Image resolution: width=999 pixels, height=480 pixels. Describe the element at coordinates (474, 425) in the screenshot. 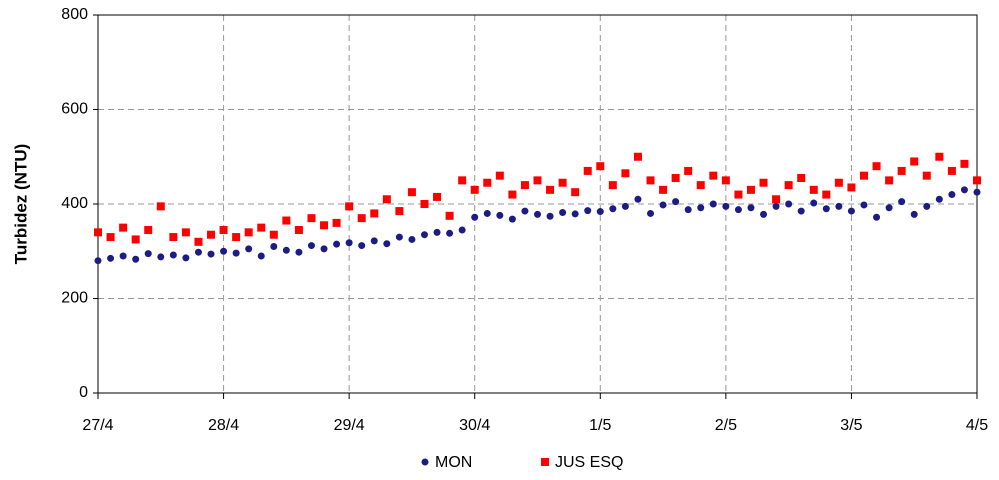

I see `x-tick-label: 30/4` at that location.